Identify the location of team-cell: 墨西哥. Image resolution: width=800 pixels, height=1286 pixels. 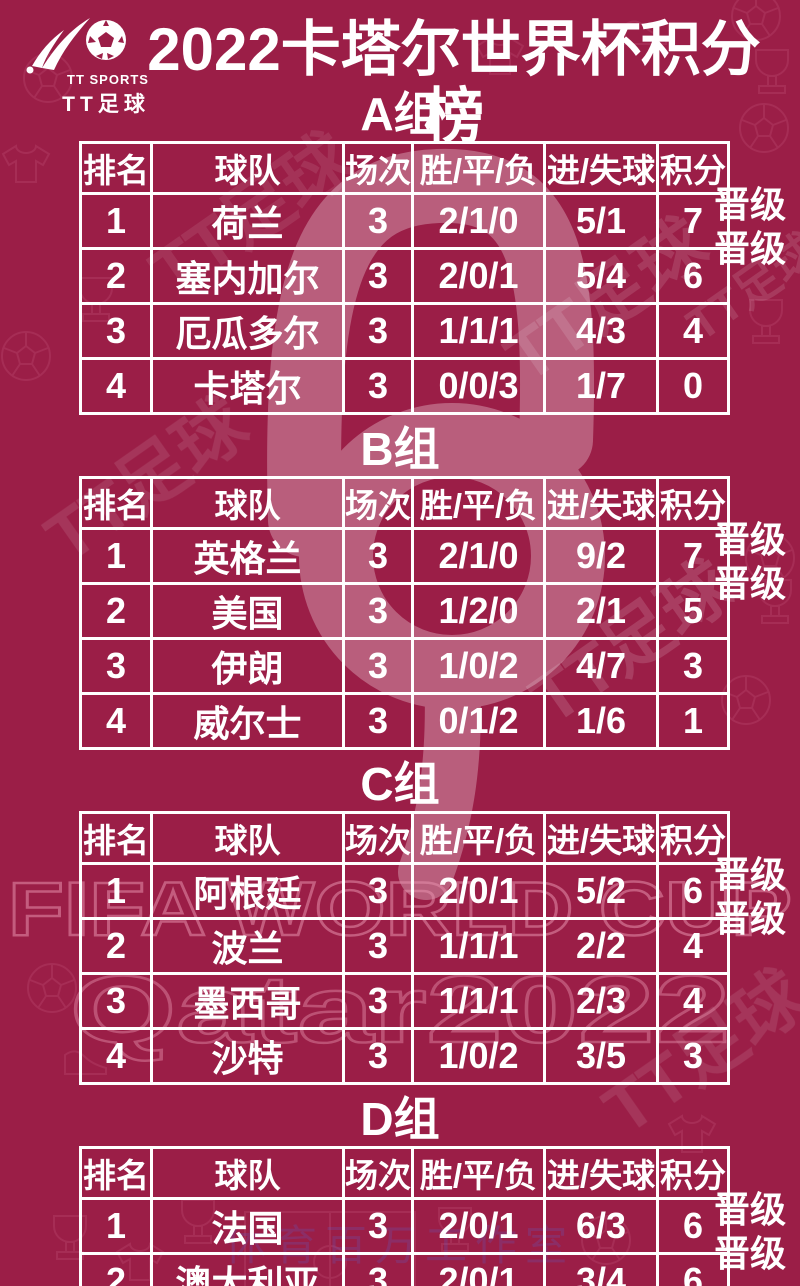
(247, 1001).